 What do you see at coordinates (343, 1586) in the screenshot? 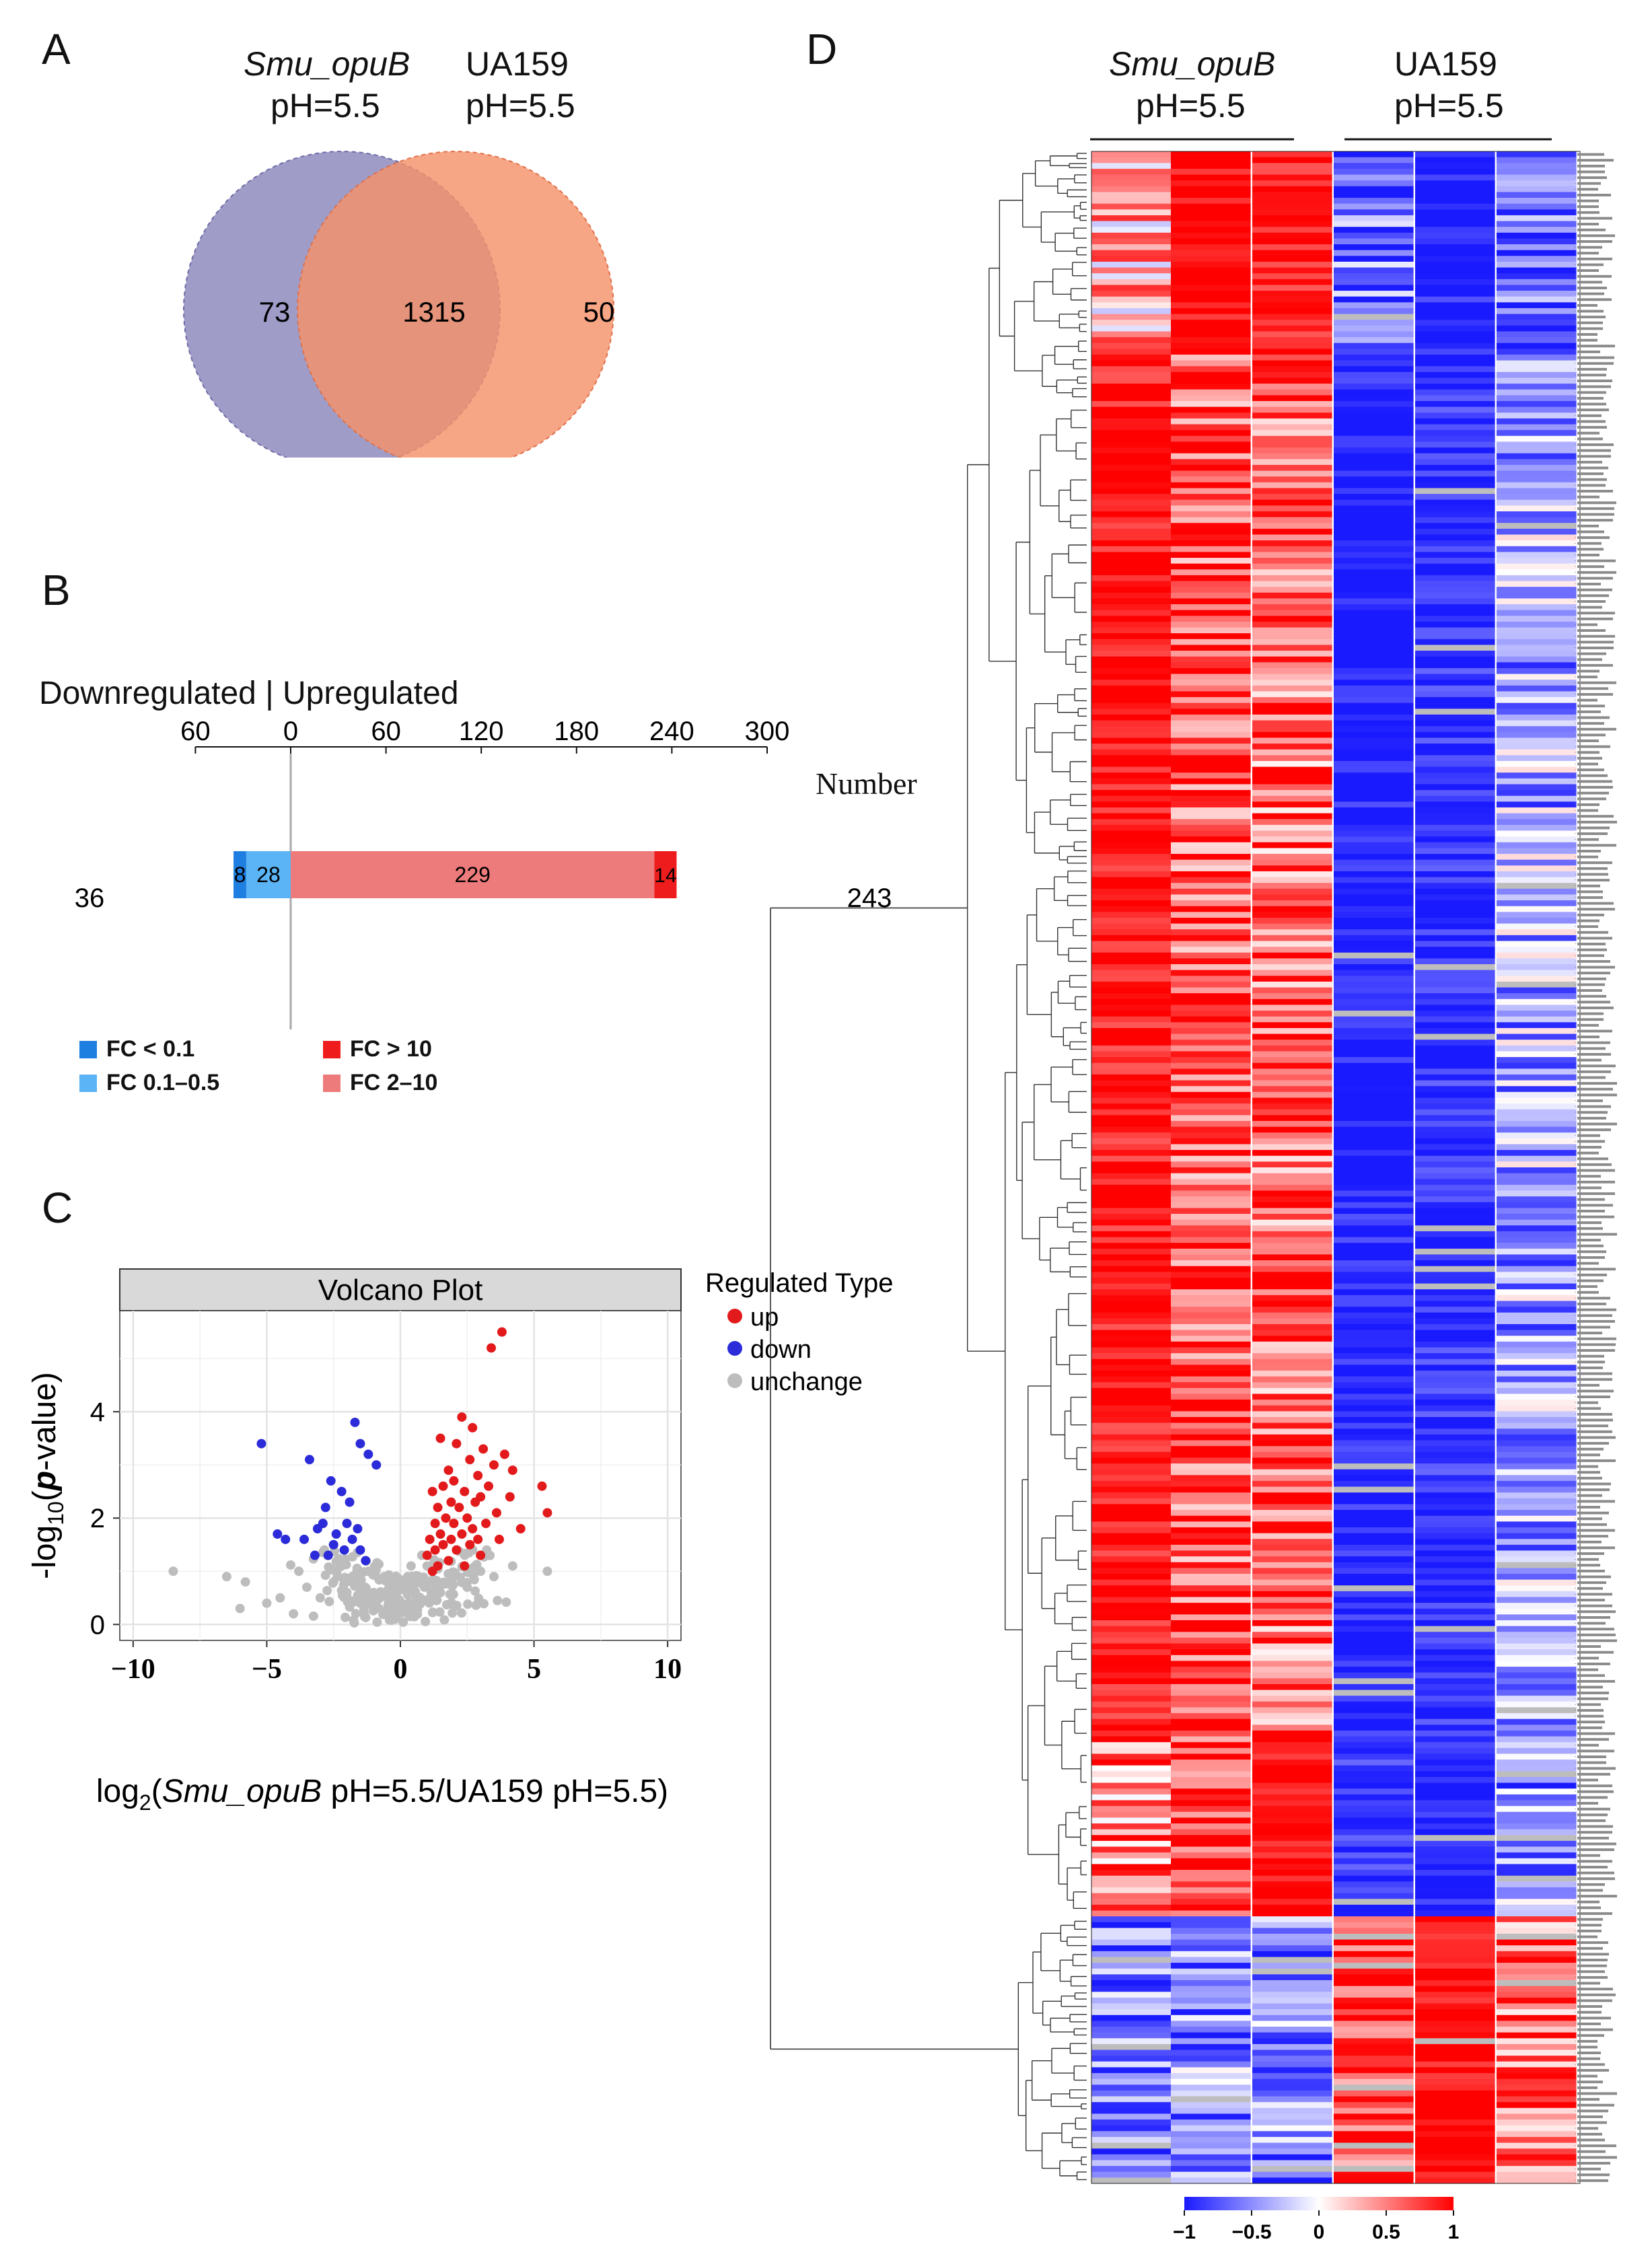
I see `volcano-point-unchange` at bounding box center [343, 1586].